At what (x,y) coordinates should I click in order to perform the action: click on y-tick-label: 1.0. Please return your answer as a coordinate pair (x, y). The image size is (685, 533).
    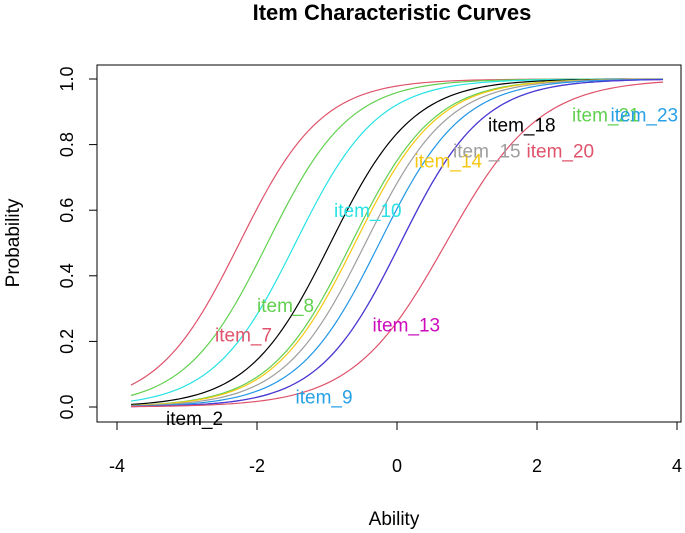
    Looking at the image, I should click on (67, 78).